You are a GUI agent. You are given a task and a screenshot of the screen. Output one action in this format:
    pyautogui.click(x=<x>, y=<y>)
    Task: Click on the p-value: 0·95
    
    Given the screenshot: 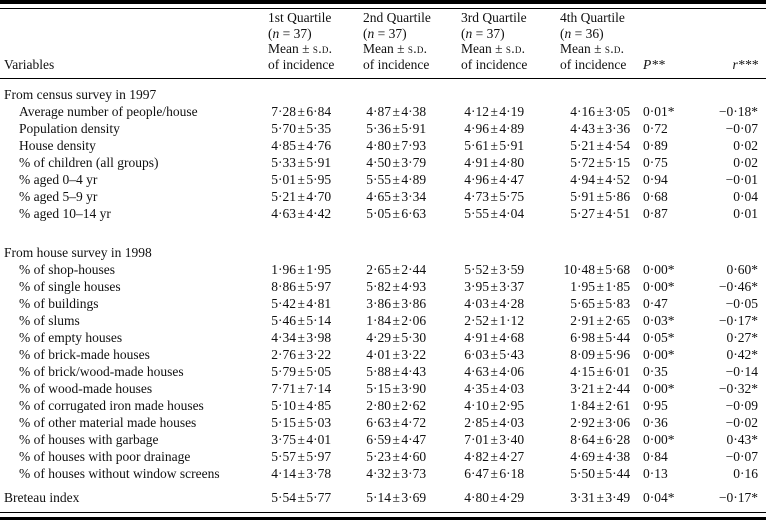 What is the action you would take?
    pyautogui.click(x=655, y=405)
    